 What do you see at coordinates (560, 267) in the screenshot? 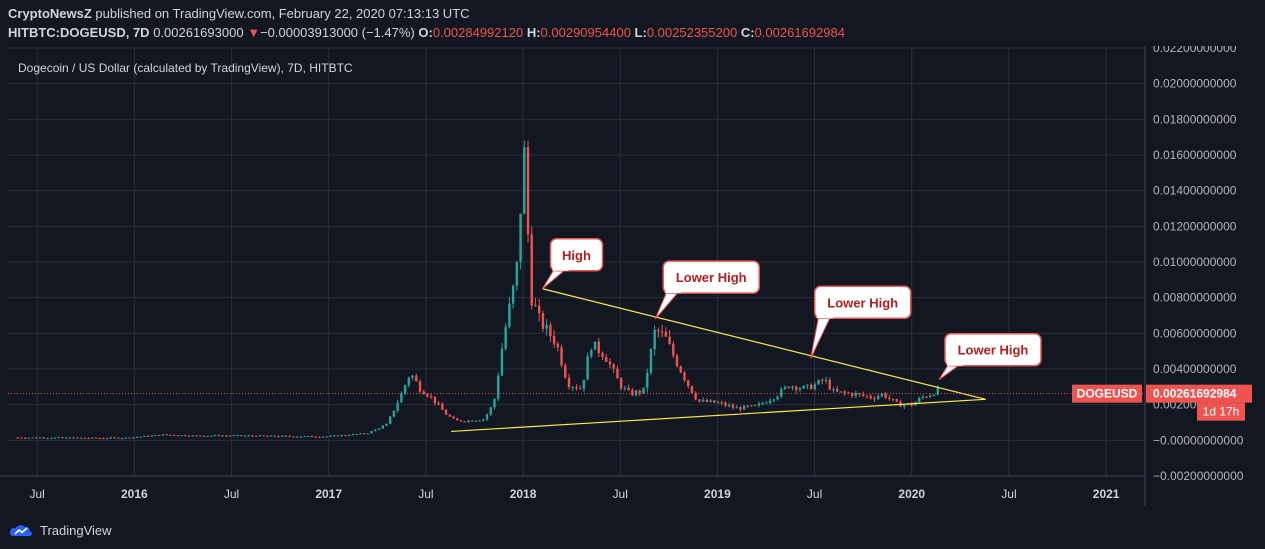
I see `callout-joint` at bounding box center [560, 267].